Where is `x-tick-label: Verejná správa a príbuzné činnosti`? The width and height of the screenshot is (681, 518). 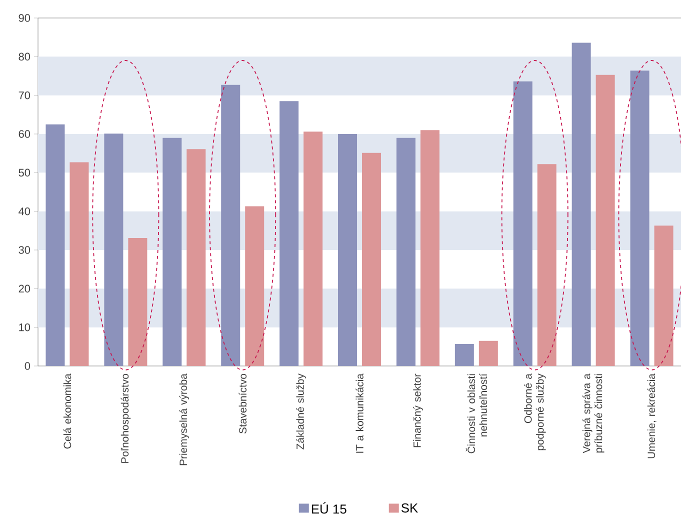 x-tick-label: Verejná správa a príbuzné činnosti is located at coordinates (593, 414).